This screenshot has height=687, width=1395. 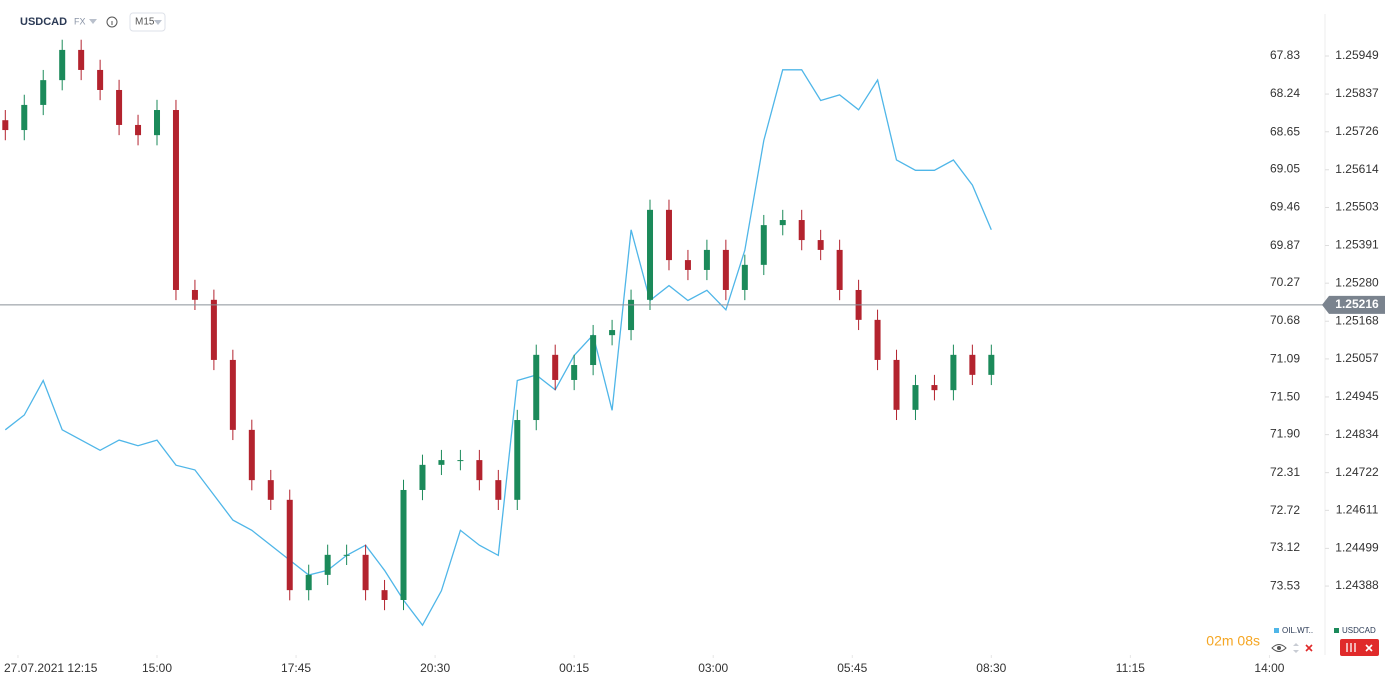 What do you see at coordinates (1269, 668) in the screenshot?
I see `x-tick-label: 14:00` at bounding box center [1269, 668].